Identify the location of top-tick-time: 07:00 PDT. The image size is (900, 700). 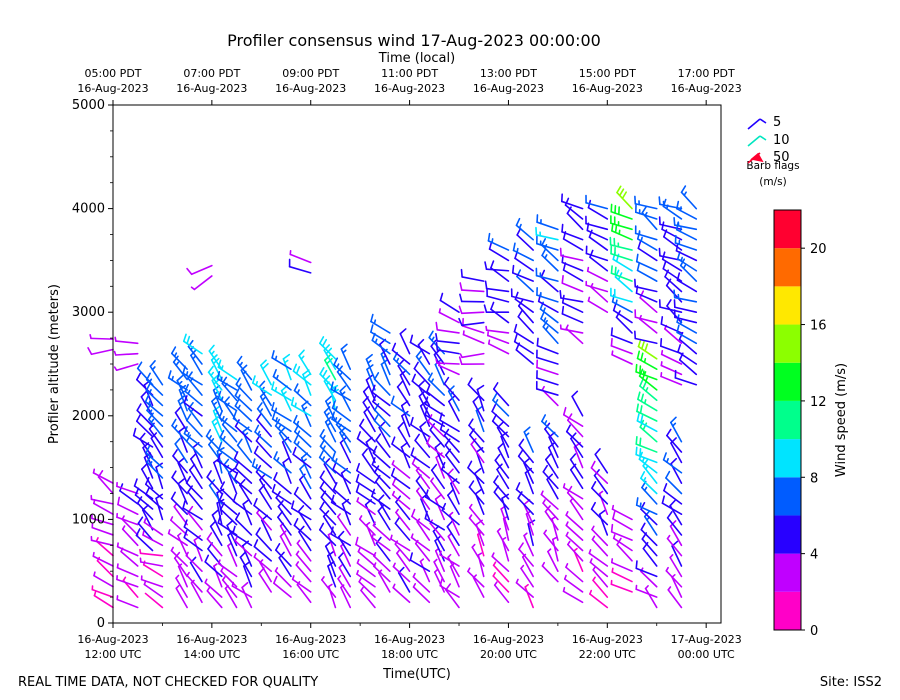
(211, 73).